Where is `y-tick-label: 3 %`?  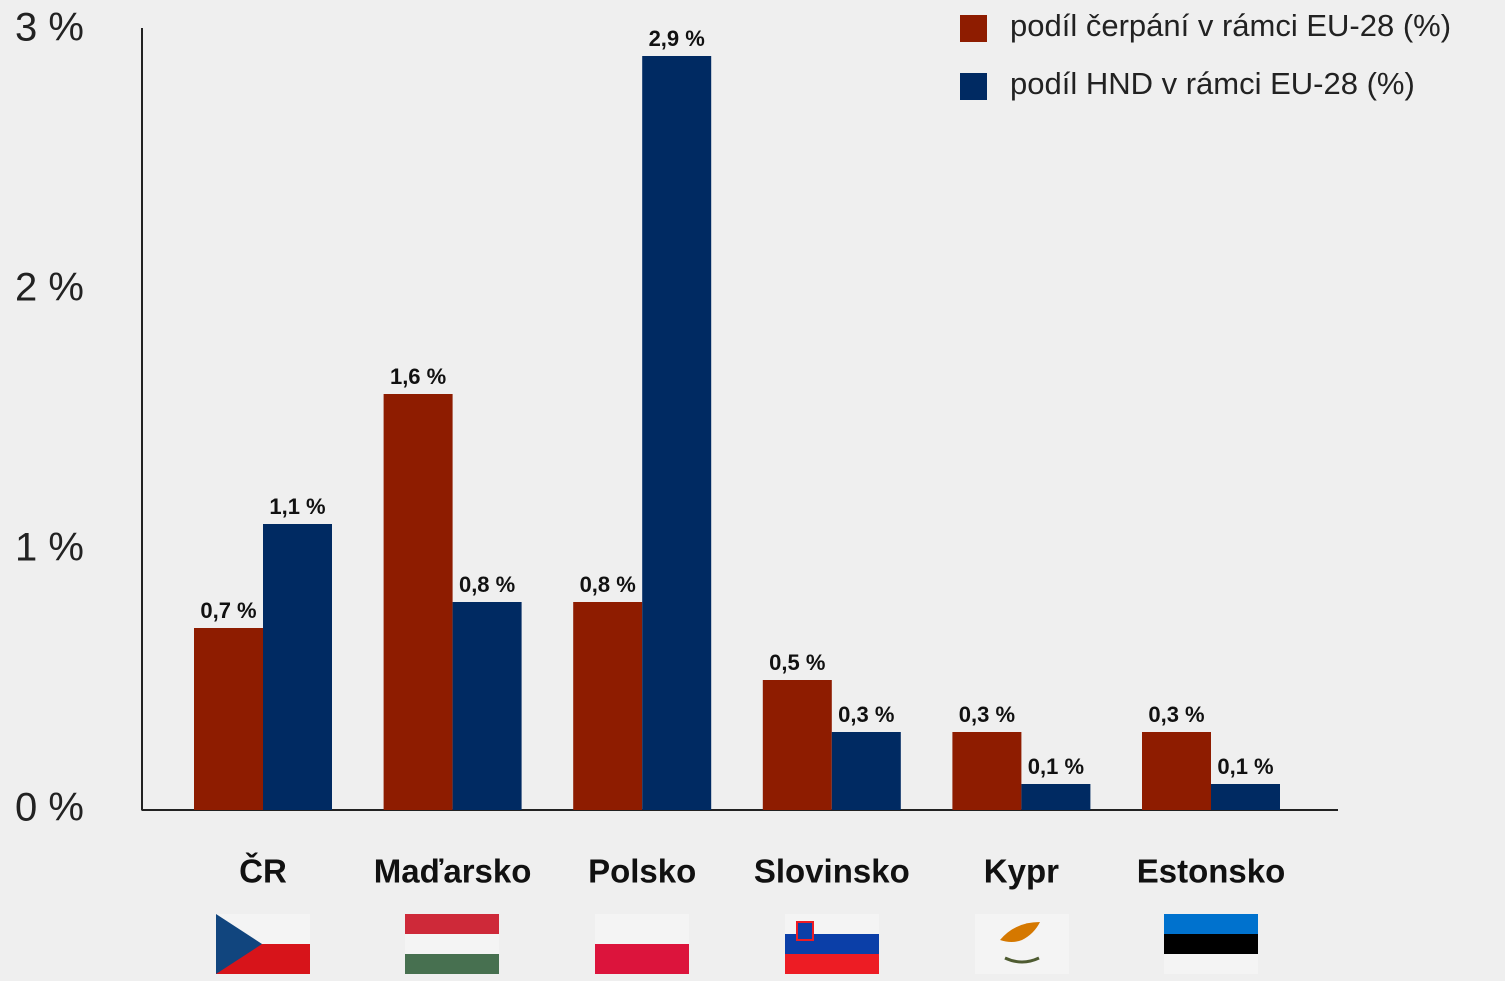 y-tick-label: 3 % is located at coordinates (49, 28).